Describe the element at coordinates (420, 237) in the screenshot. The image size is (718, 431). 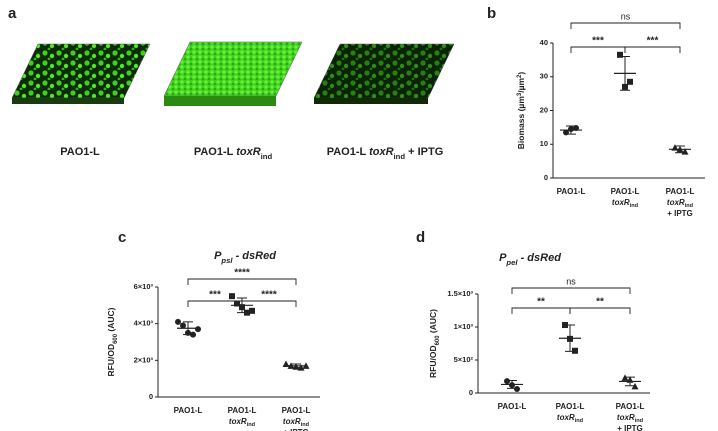
I see `panel-letter: d` at that location.